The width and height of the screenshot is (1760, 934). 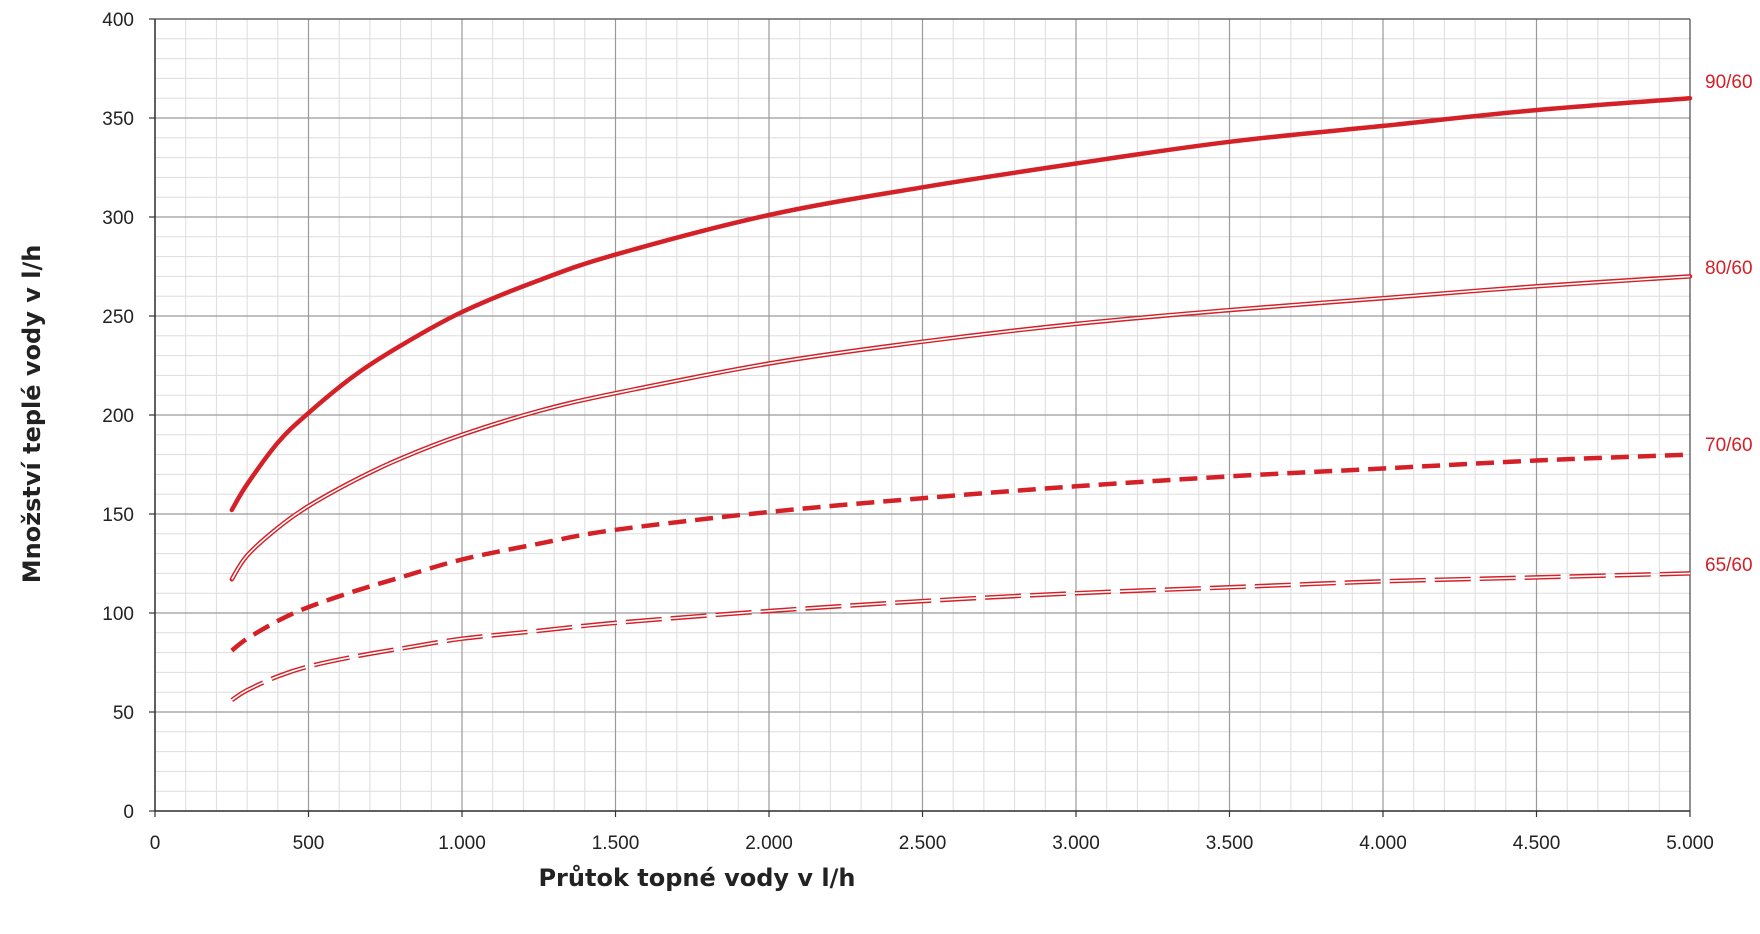 I want to click on x-tick-label: 3.500, so click(x=1230, y=843).